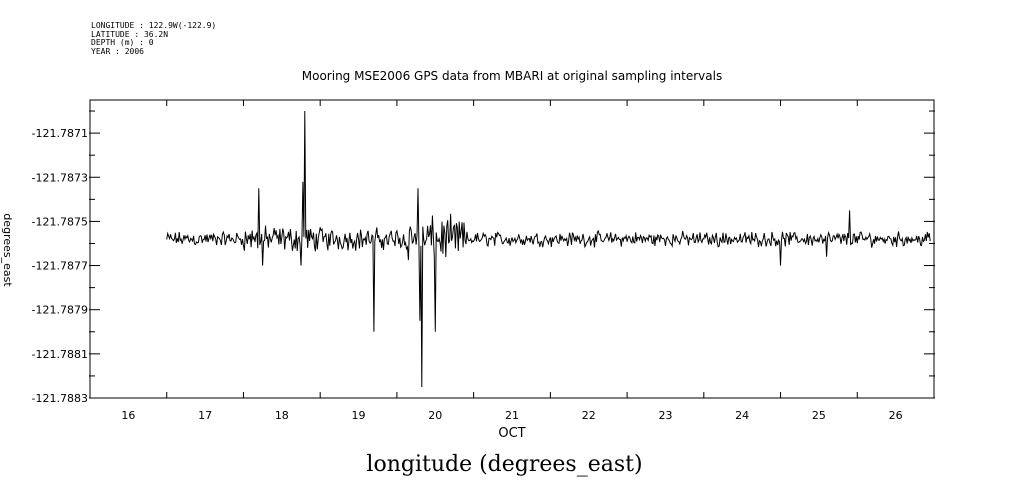 This screenshot has height=504, width=1009. What do you see at coordinates (130, 34) in the screenshot?
I see `latitude-label: LATITUDE : 36.2N` at bounding box center [130, 34].